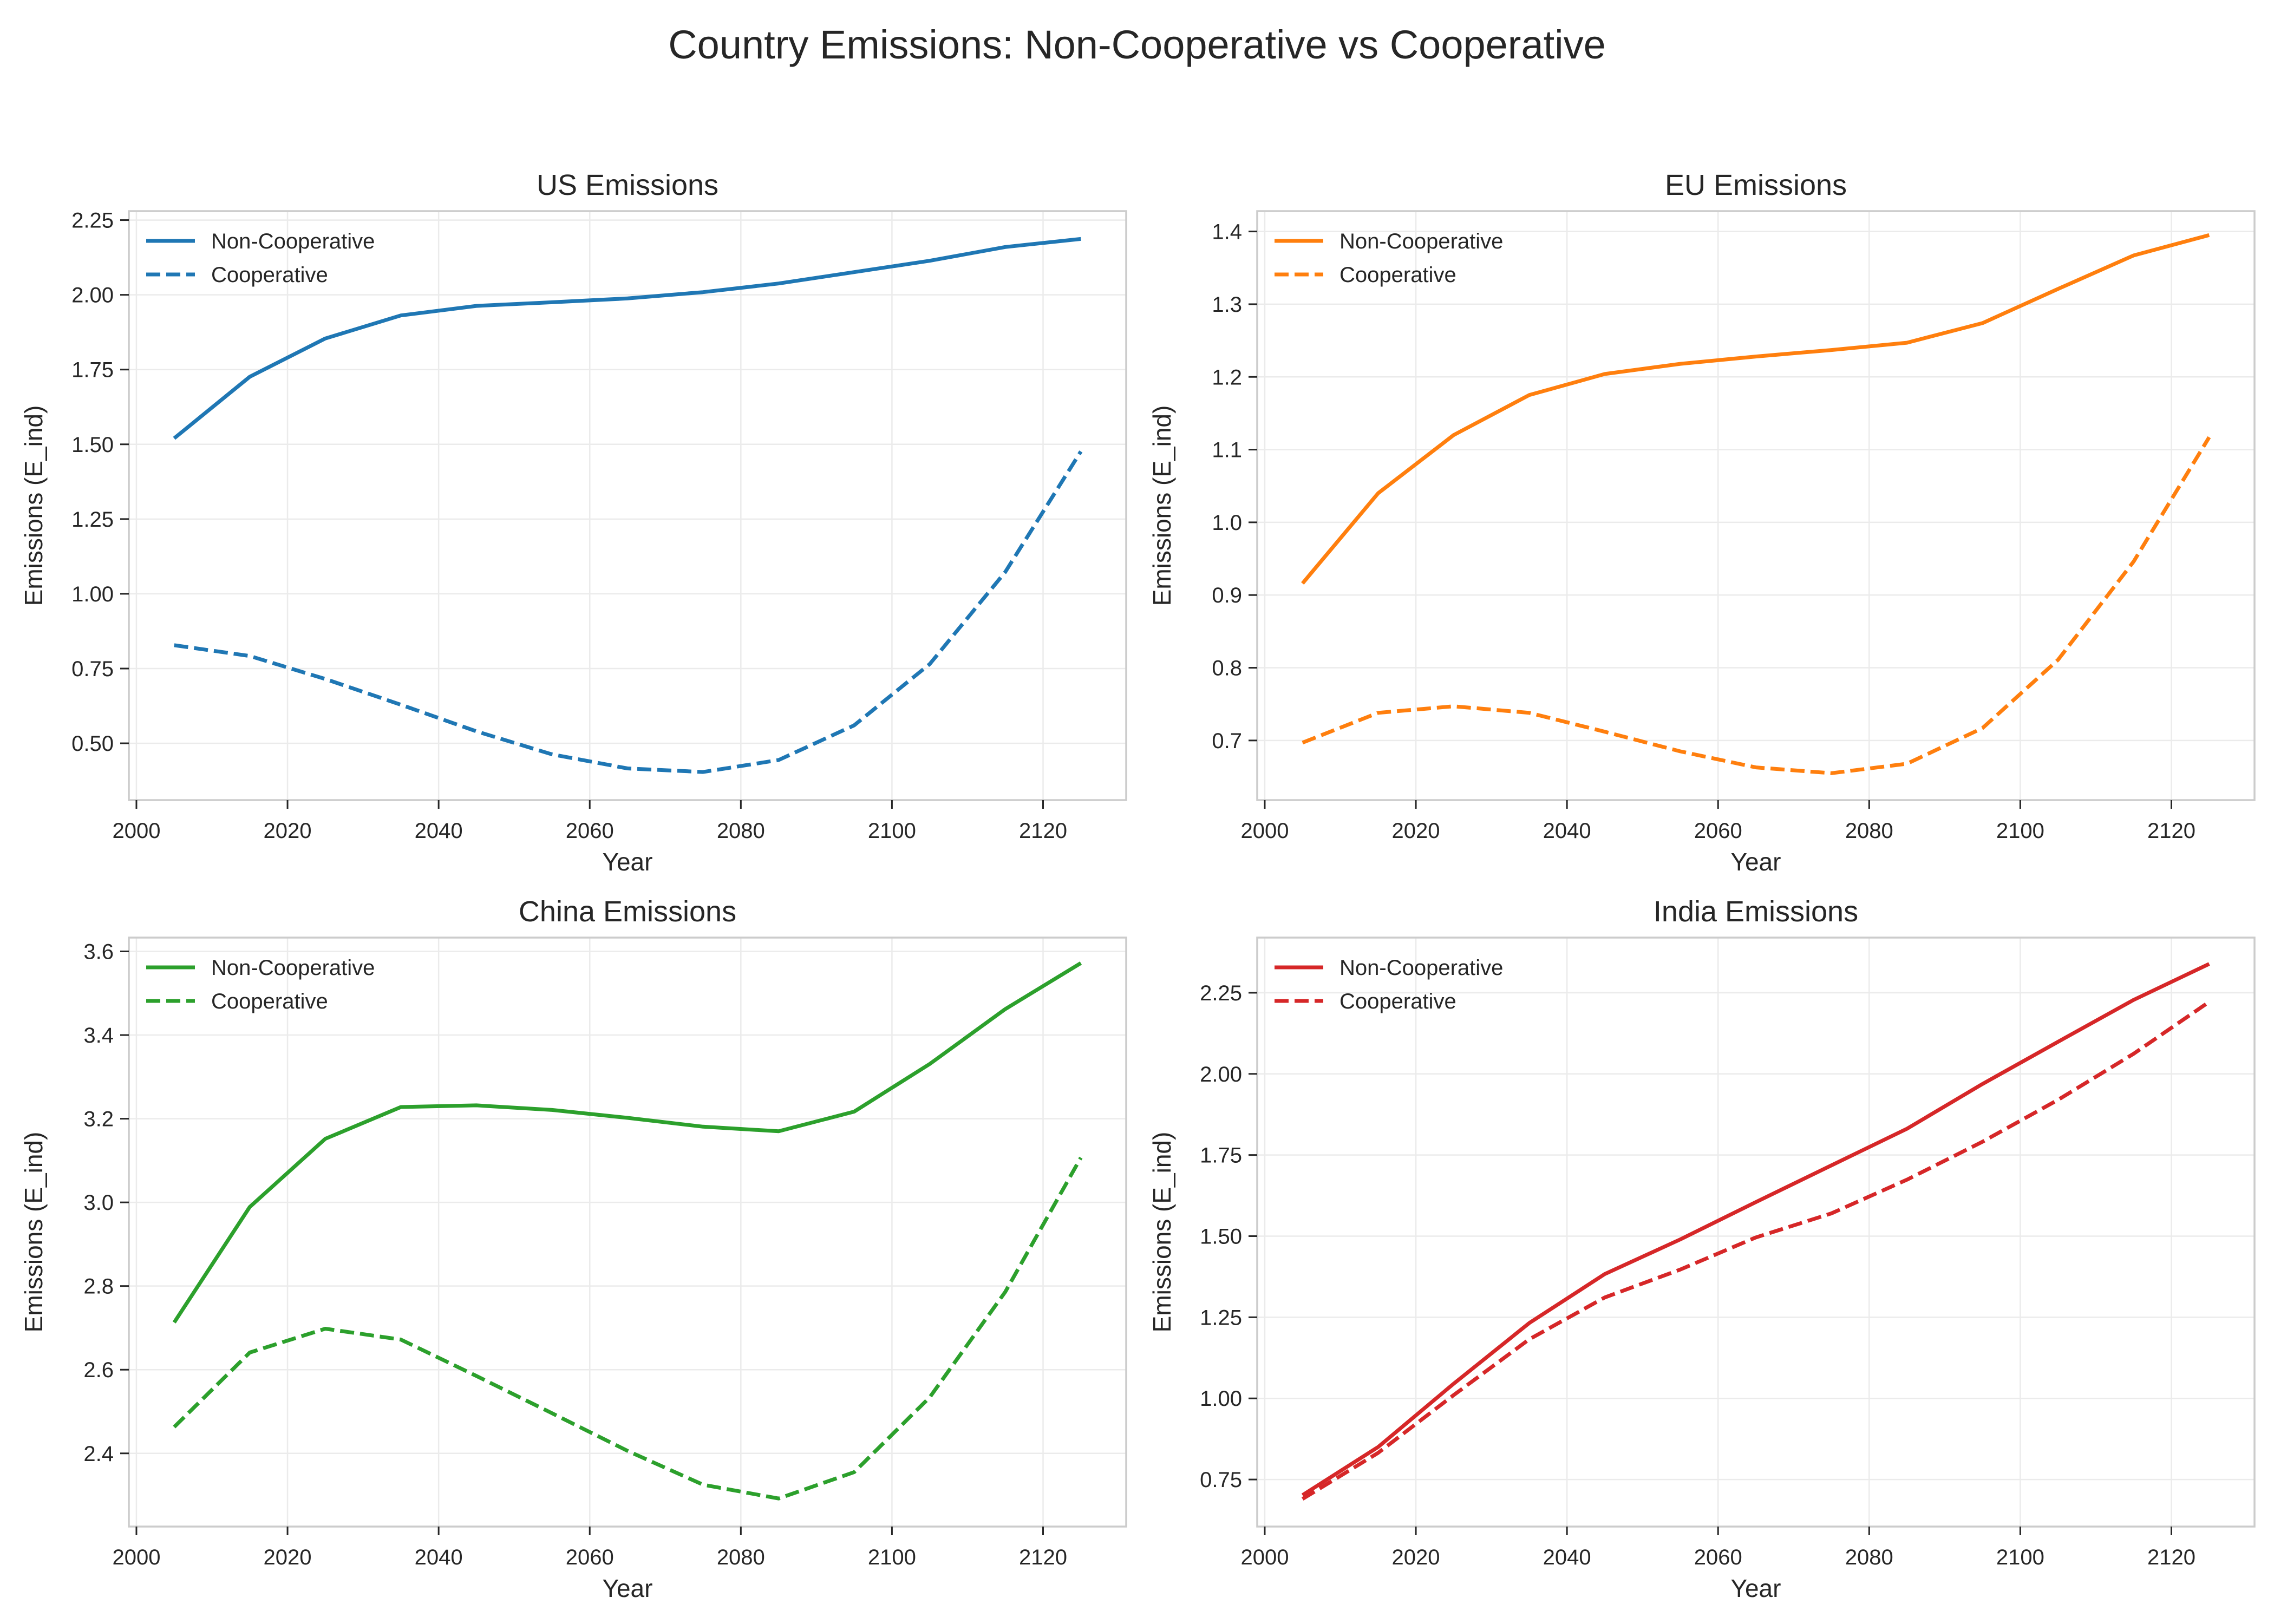  I want to click on y-tick-label: 1.2, so click(1227, 377).